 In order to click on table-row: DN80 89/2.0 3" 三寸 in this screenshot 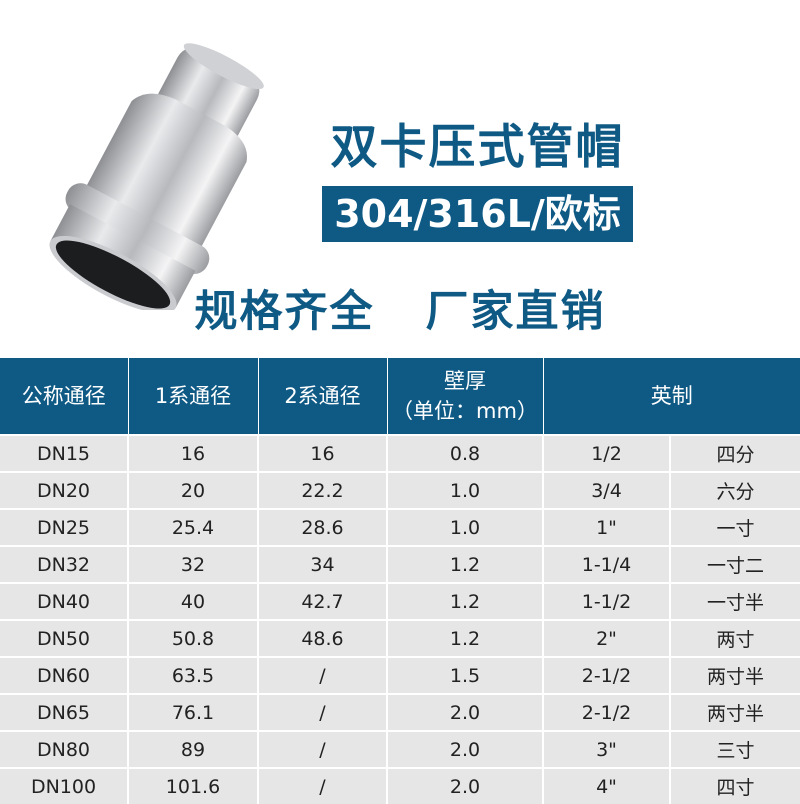, I will do `click(400, 749)`.